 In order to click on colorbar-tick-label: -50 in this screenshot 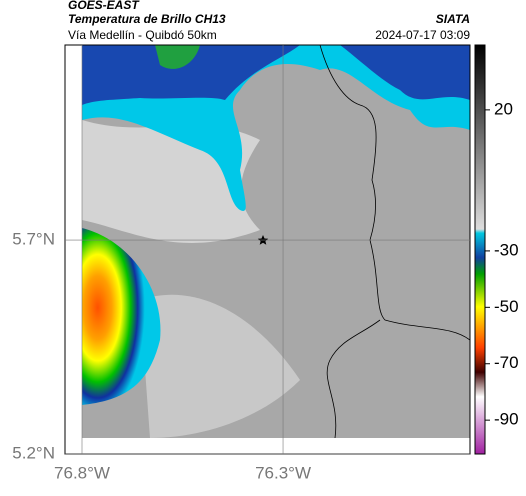, I will do `click(506, 306)`.